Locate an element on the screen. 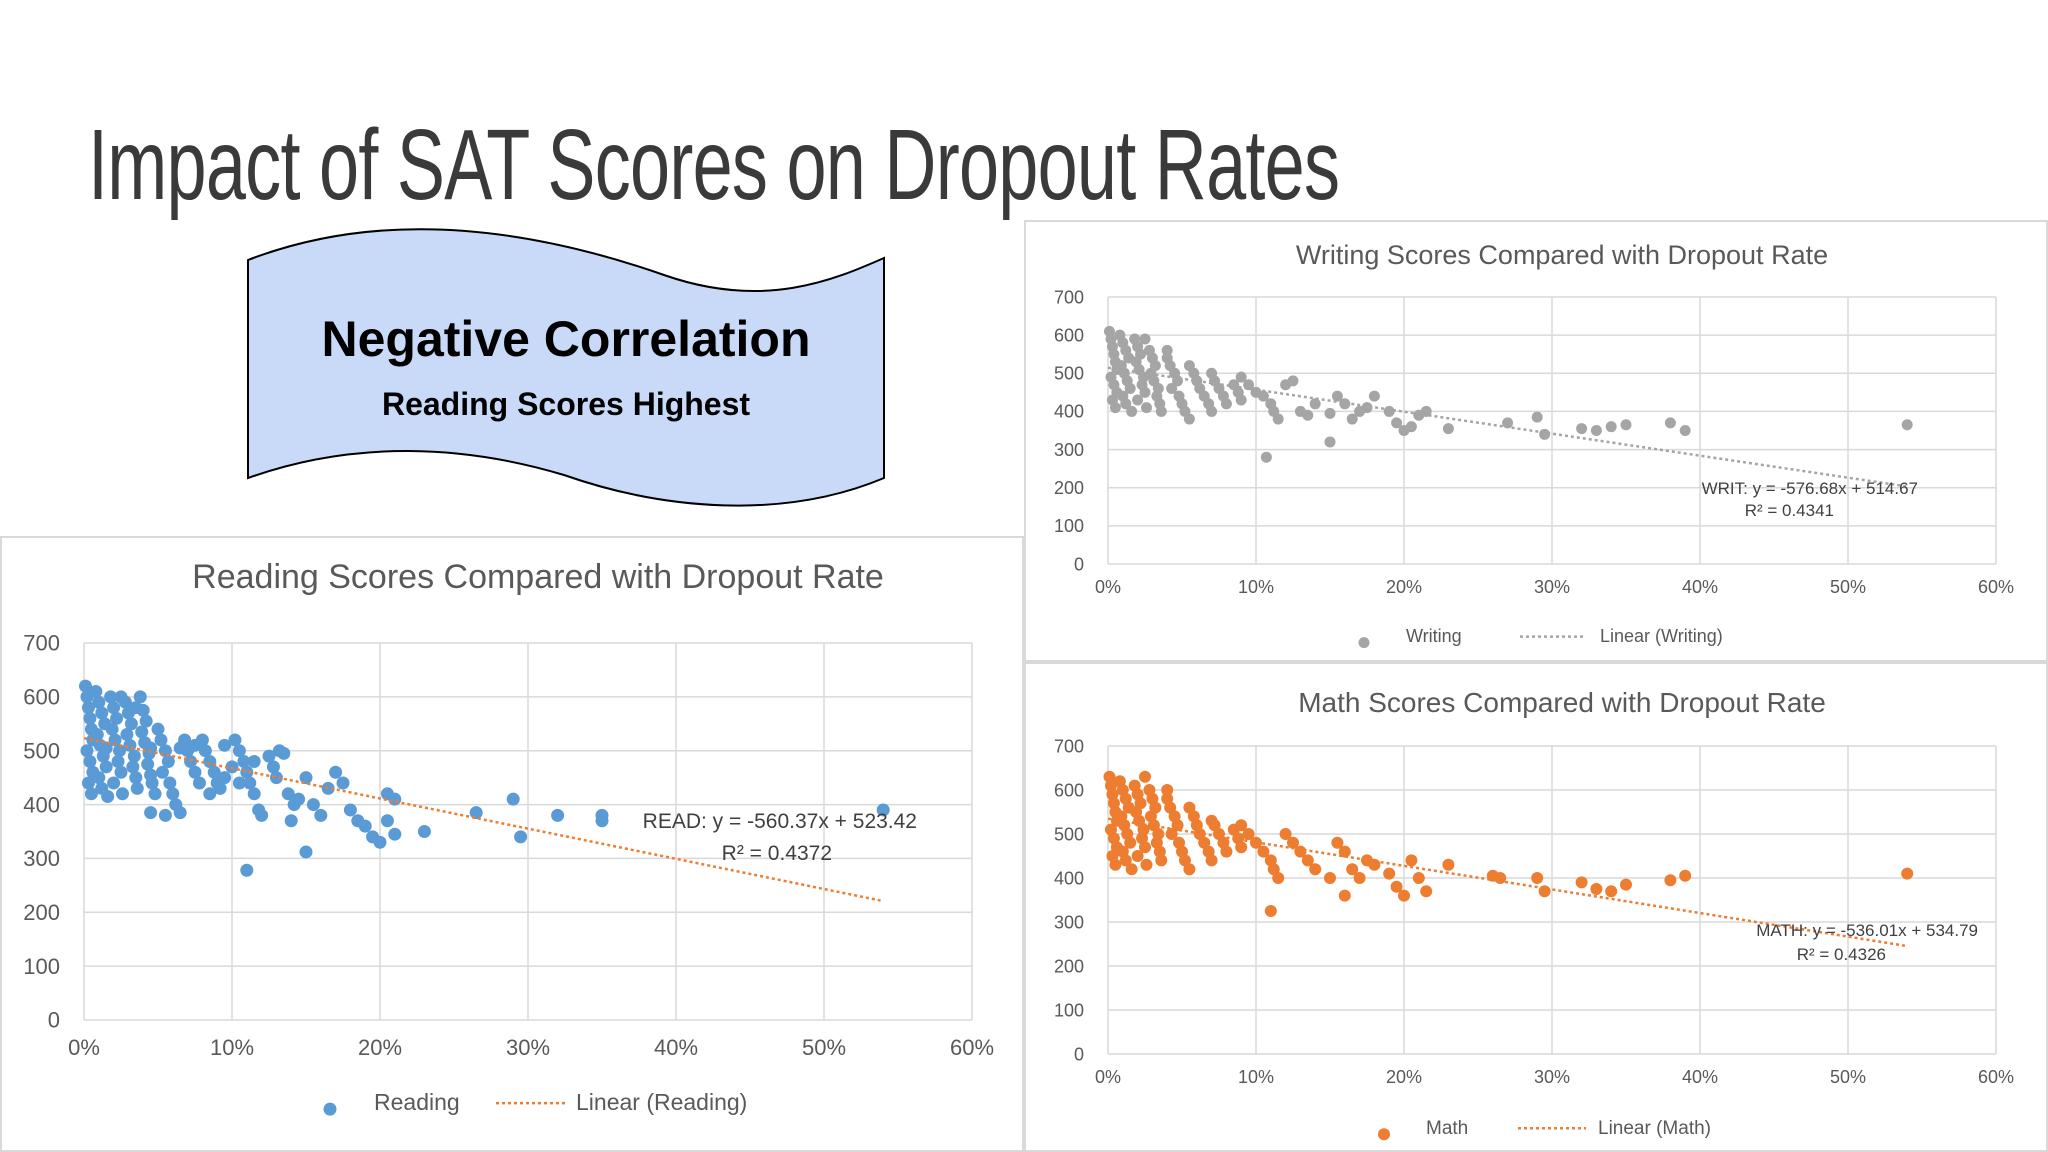 The image size is (2048, 1152). x-tick-label: 30% is located at coordinates (1552, 587).